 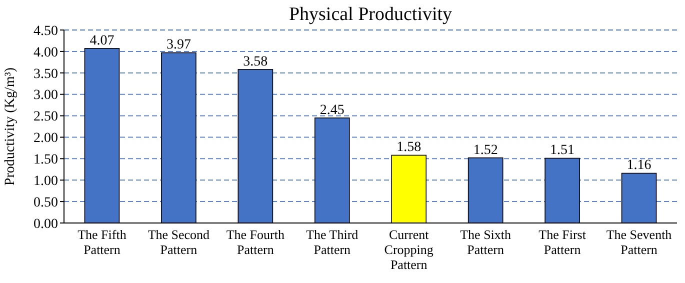 What do you see at coordinates (562, 242) in the screenshot?
I see `x-tick-label: The First Pattern` at bounding box center [562, 242].